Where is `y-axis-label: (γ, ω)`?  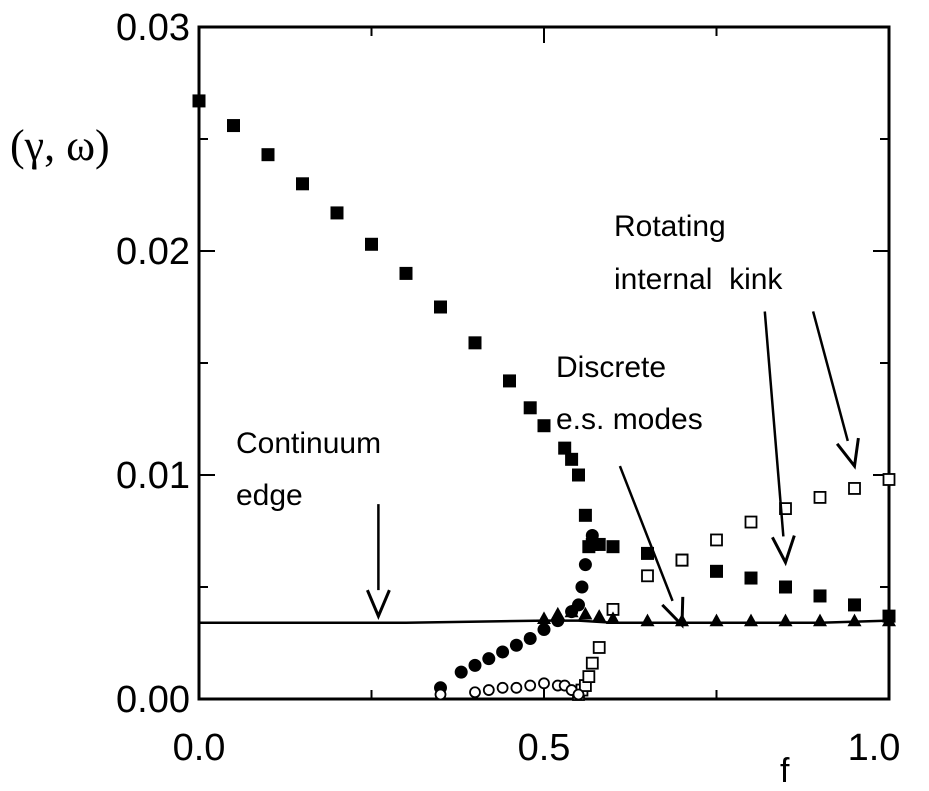
y-axis-label: (γ, ω) is located at coordinates (60, 145).